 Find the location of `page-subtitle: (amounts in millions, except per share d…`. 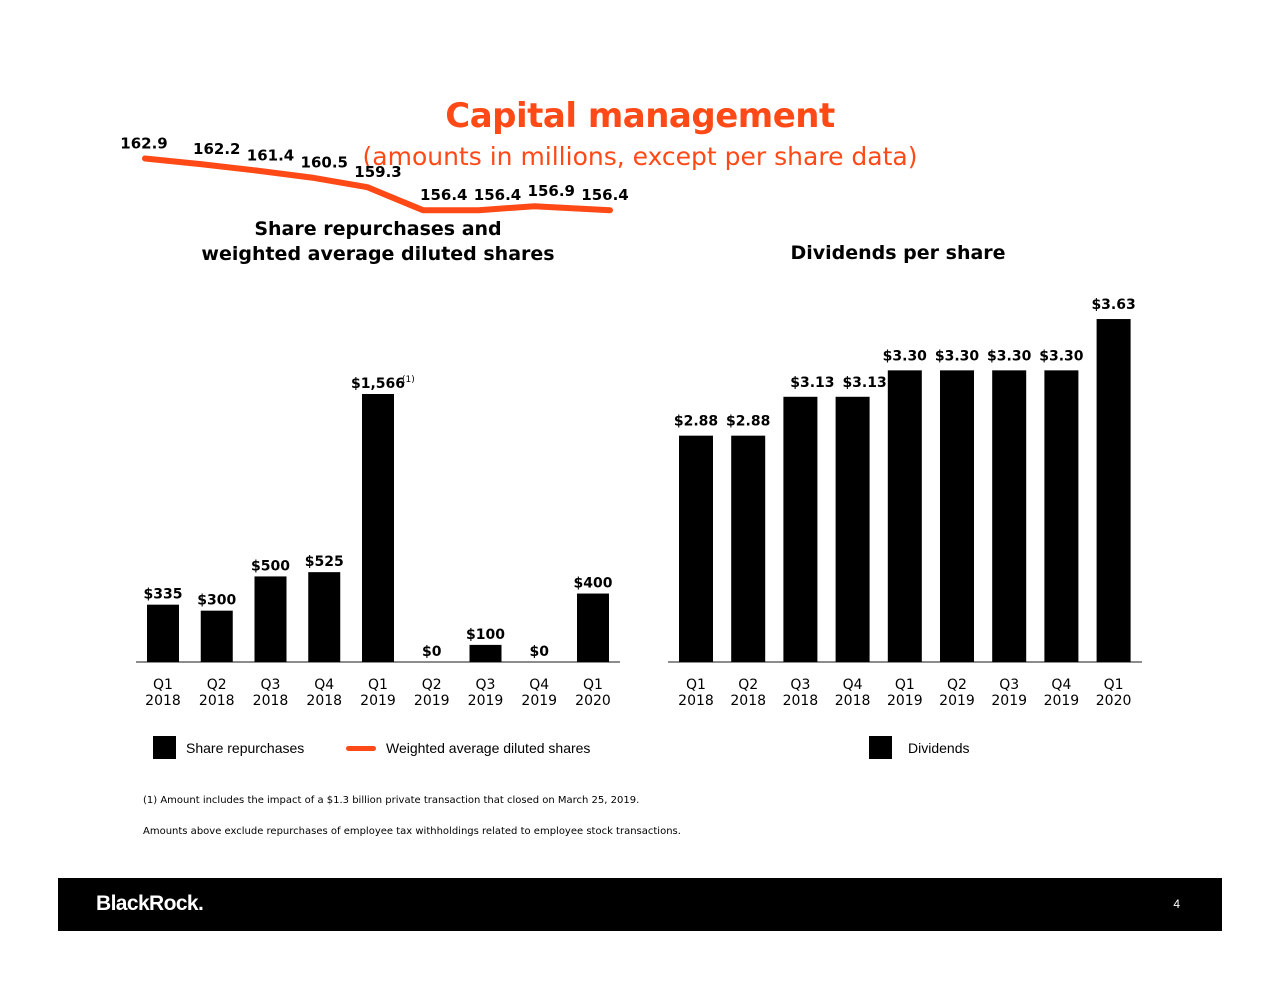

page-subtitle: (amounts in millions, except per share d… is located at coordinates (640, 156).